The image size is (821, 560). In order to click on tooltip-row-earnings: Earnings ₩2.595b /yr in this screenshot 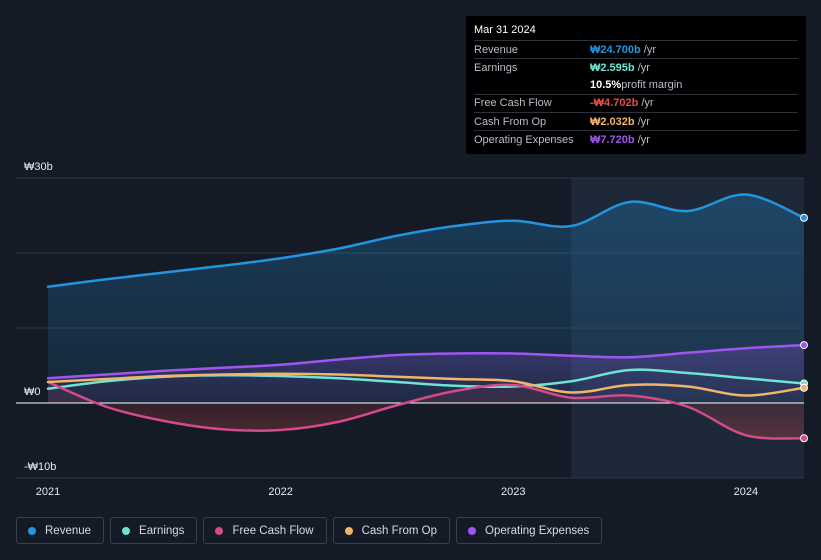, I will do `click(636, 67)`.